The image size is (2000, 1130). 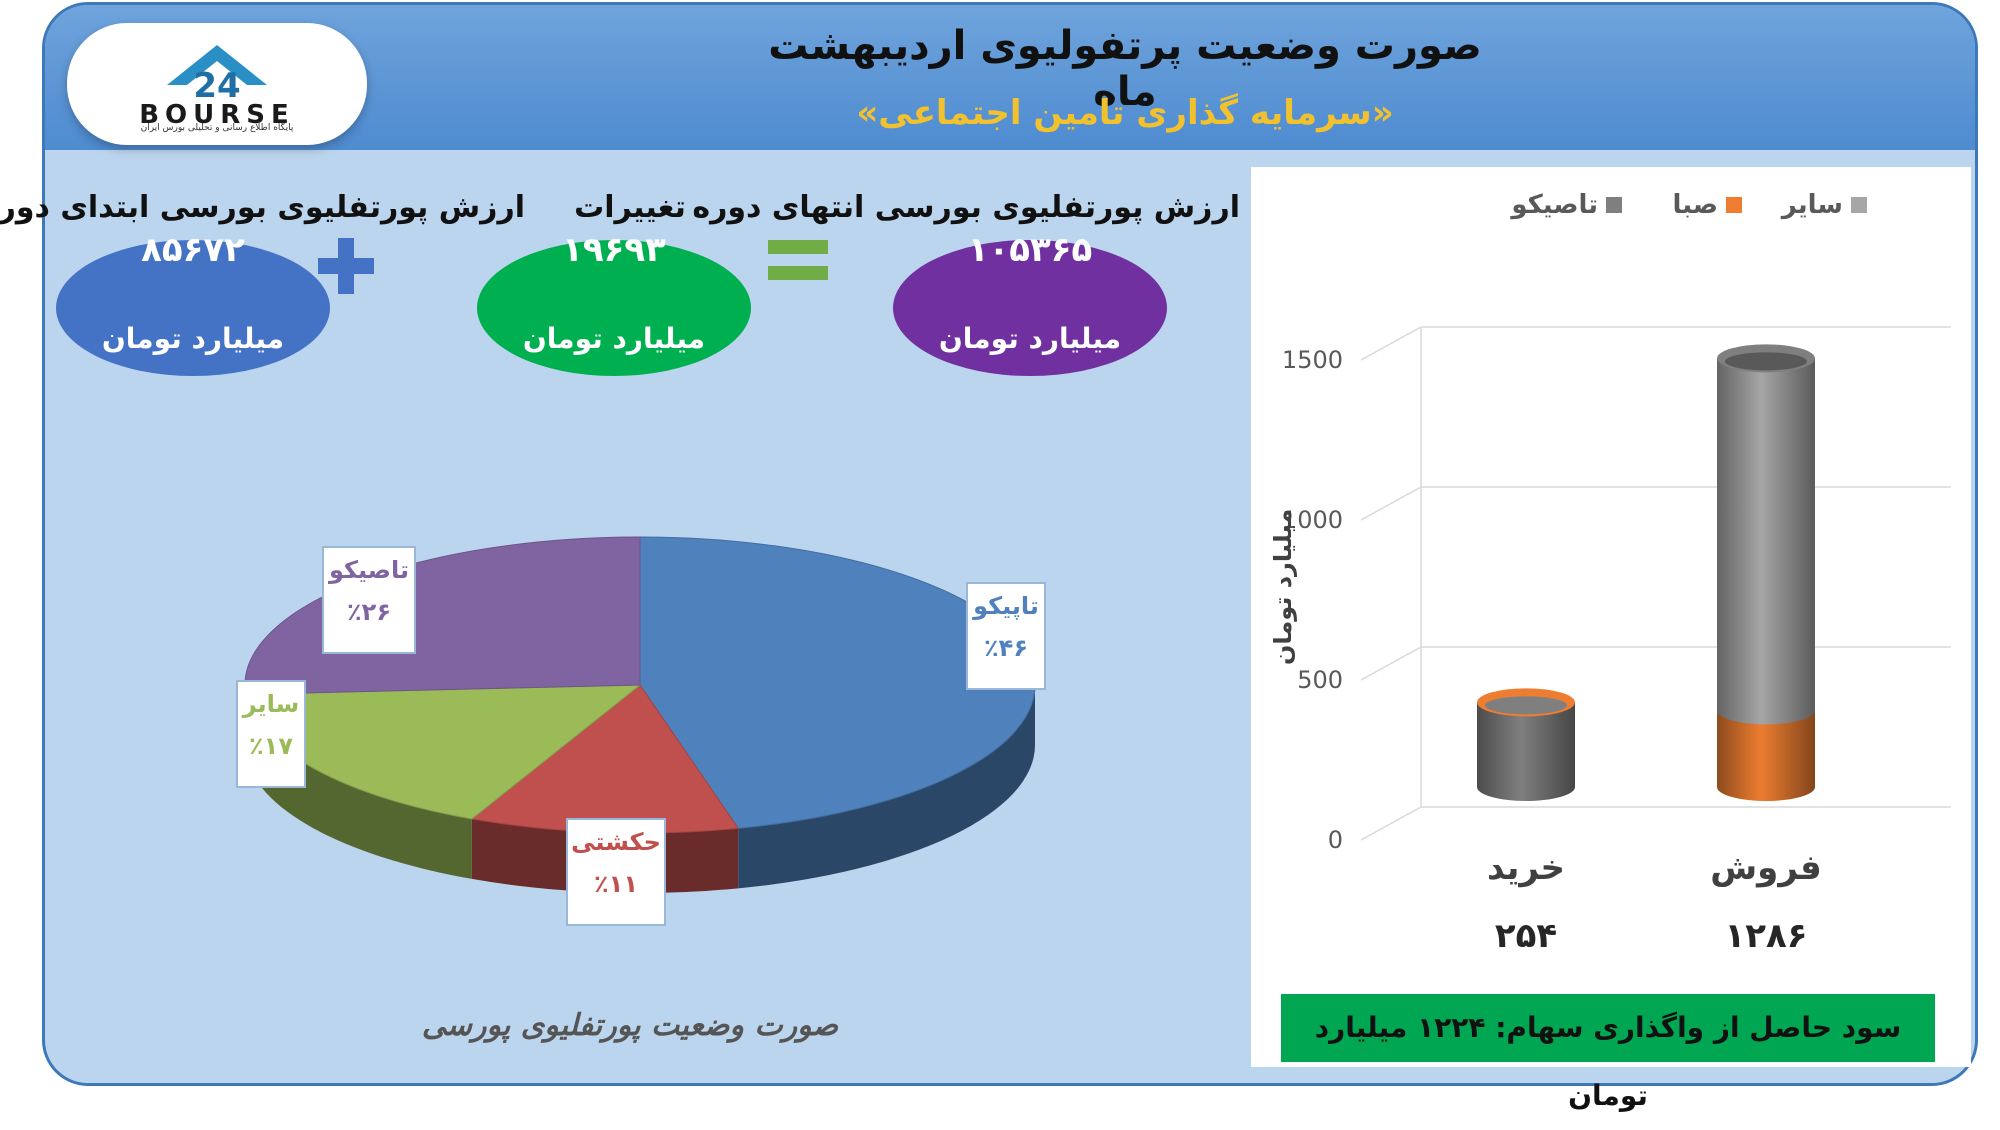 What do you see at coordinates (271, 704) in the screenshot?
I see `pie-label-sayer-name: سایر` at bounding box center [271, 704].